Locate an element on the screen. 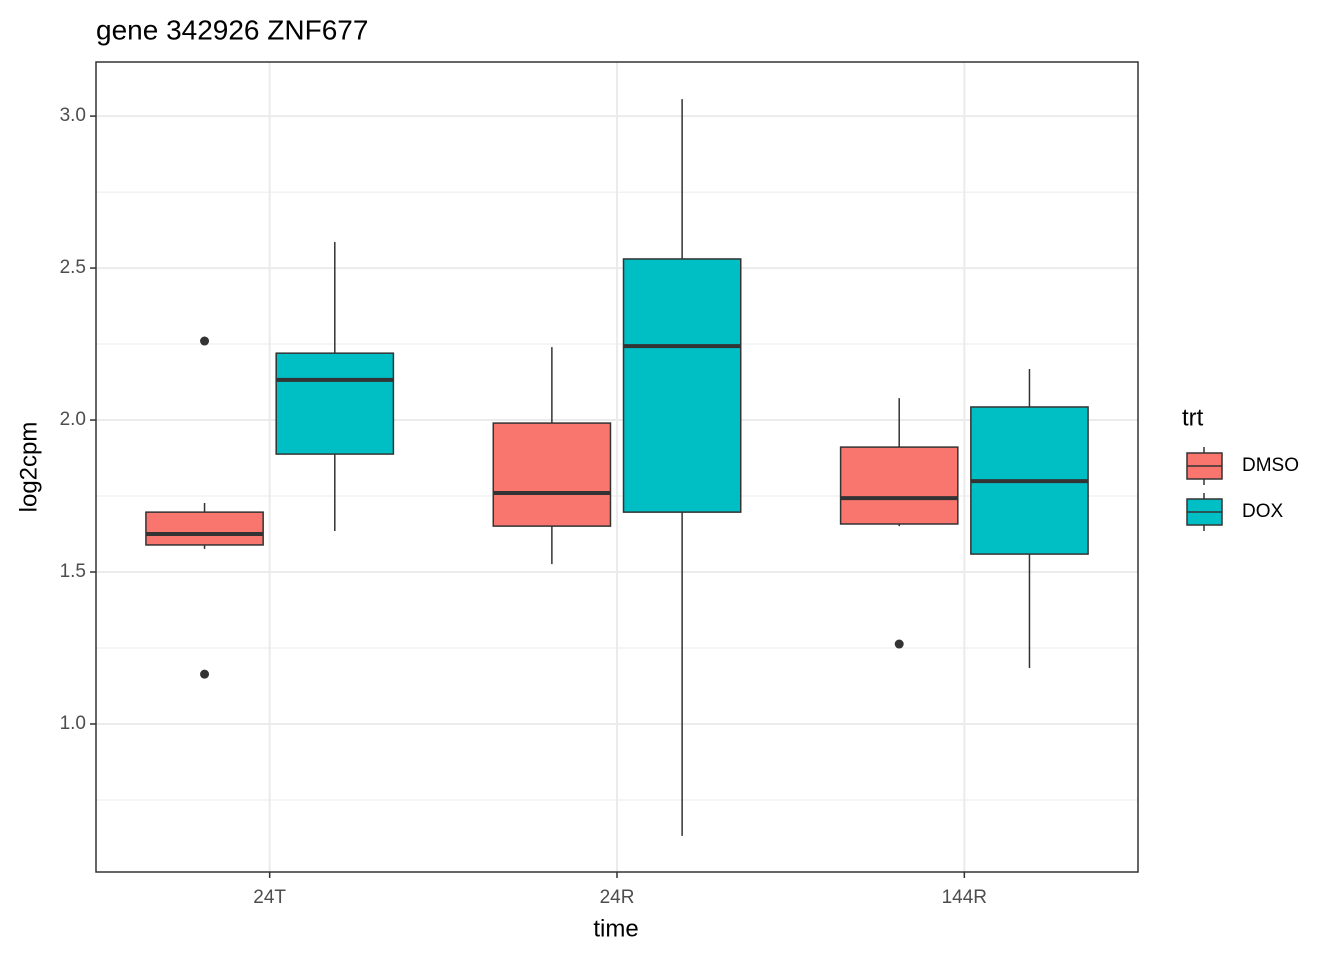 The image size is (1344, 960). legend-label: DMSO is located at coordinates (1270, 465).